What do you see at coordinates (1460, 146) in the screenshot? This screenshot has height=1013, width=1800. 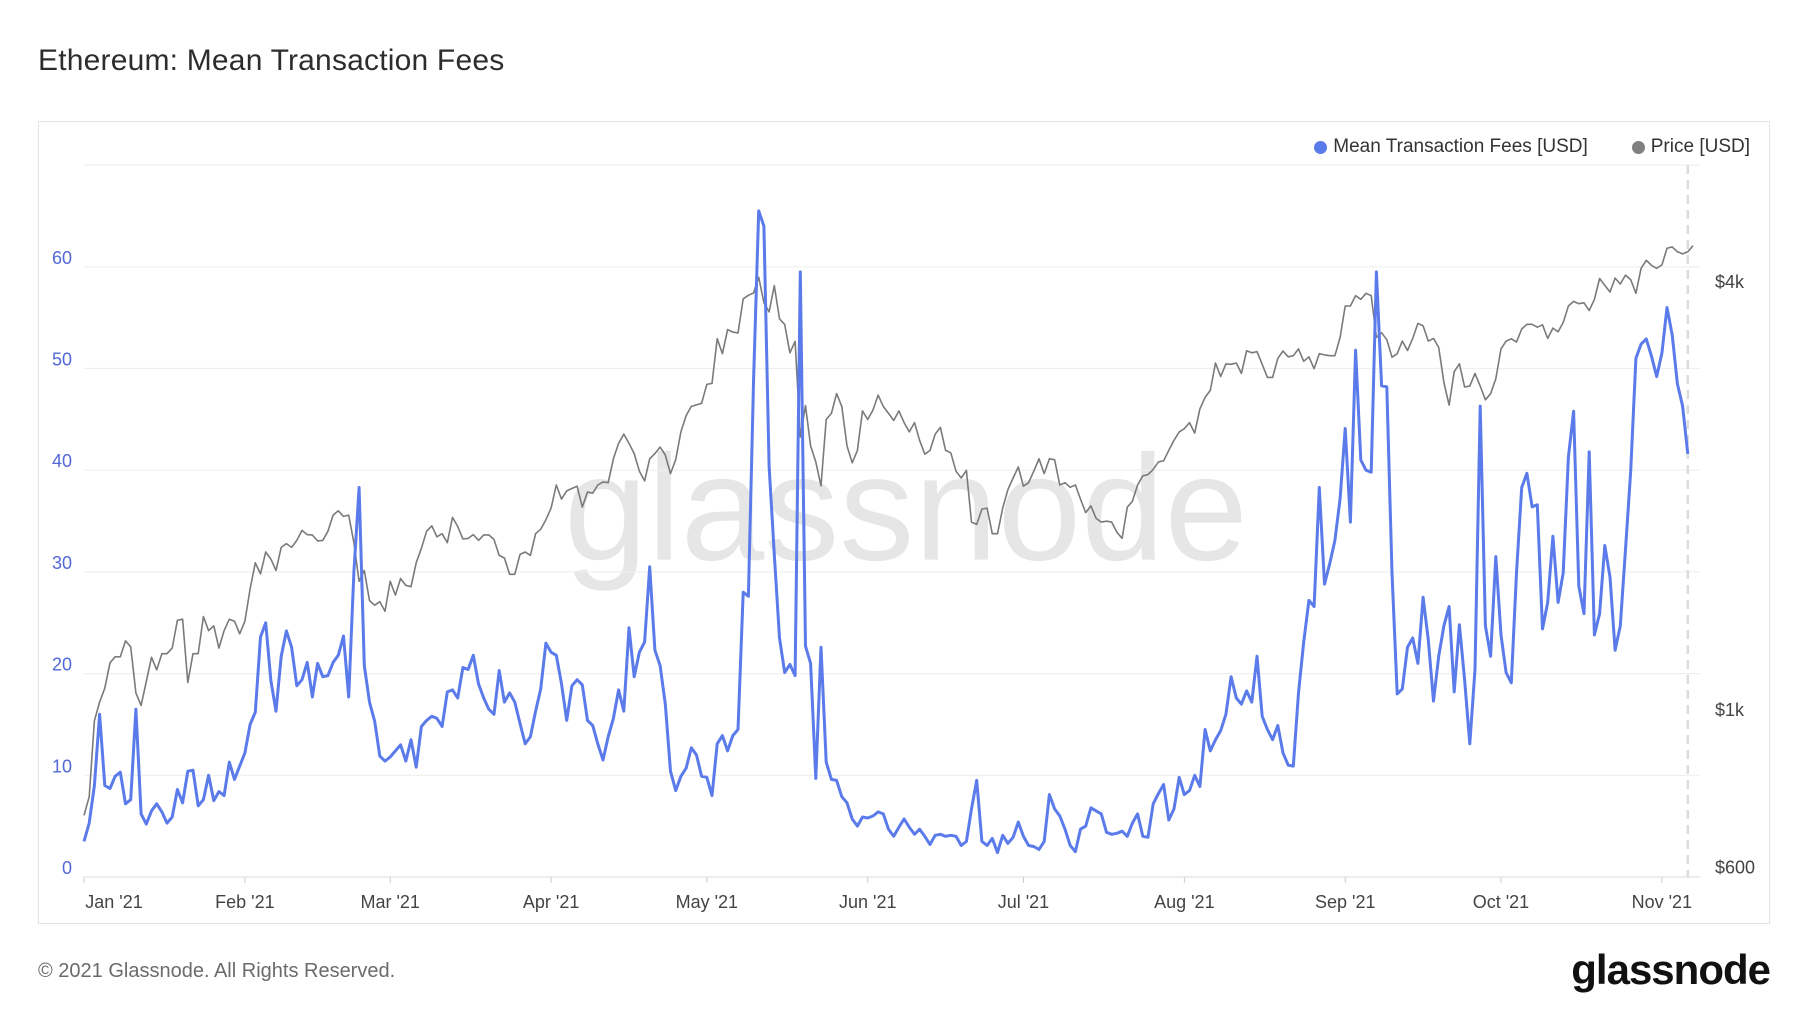 I see `legend-label-fees: Mean Transaction Fees [USD]` at bounding box center [1460, 146].